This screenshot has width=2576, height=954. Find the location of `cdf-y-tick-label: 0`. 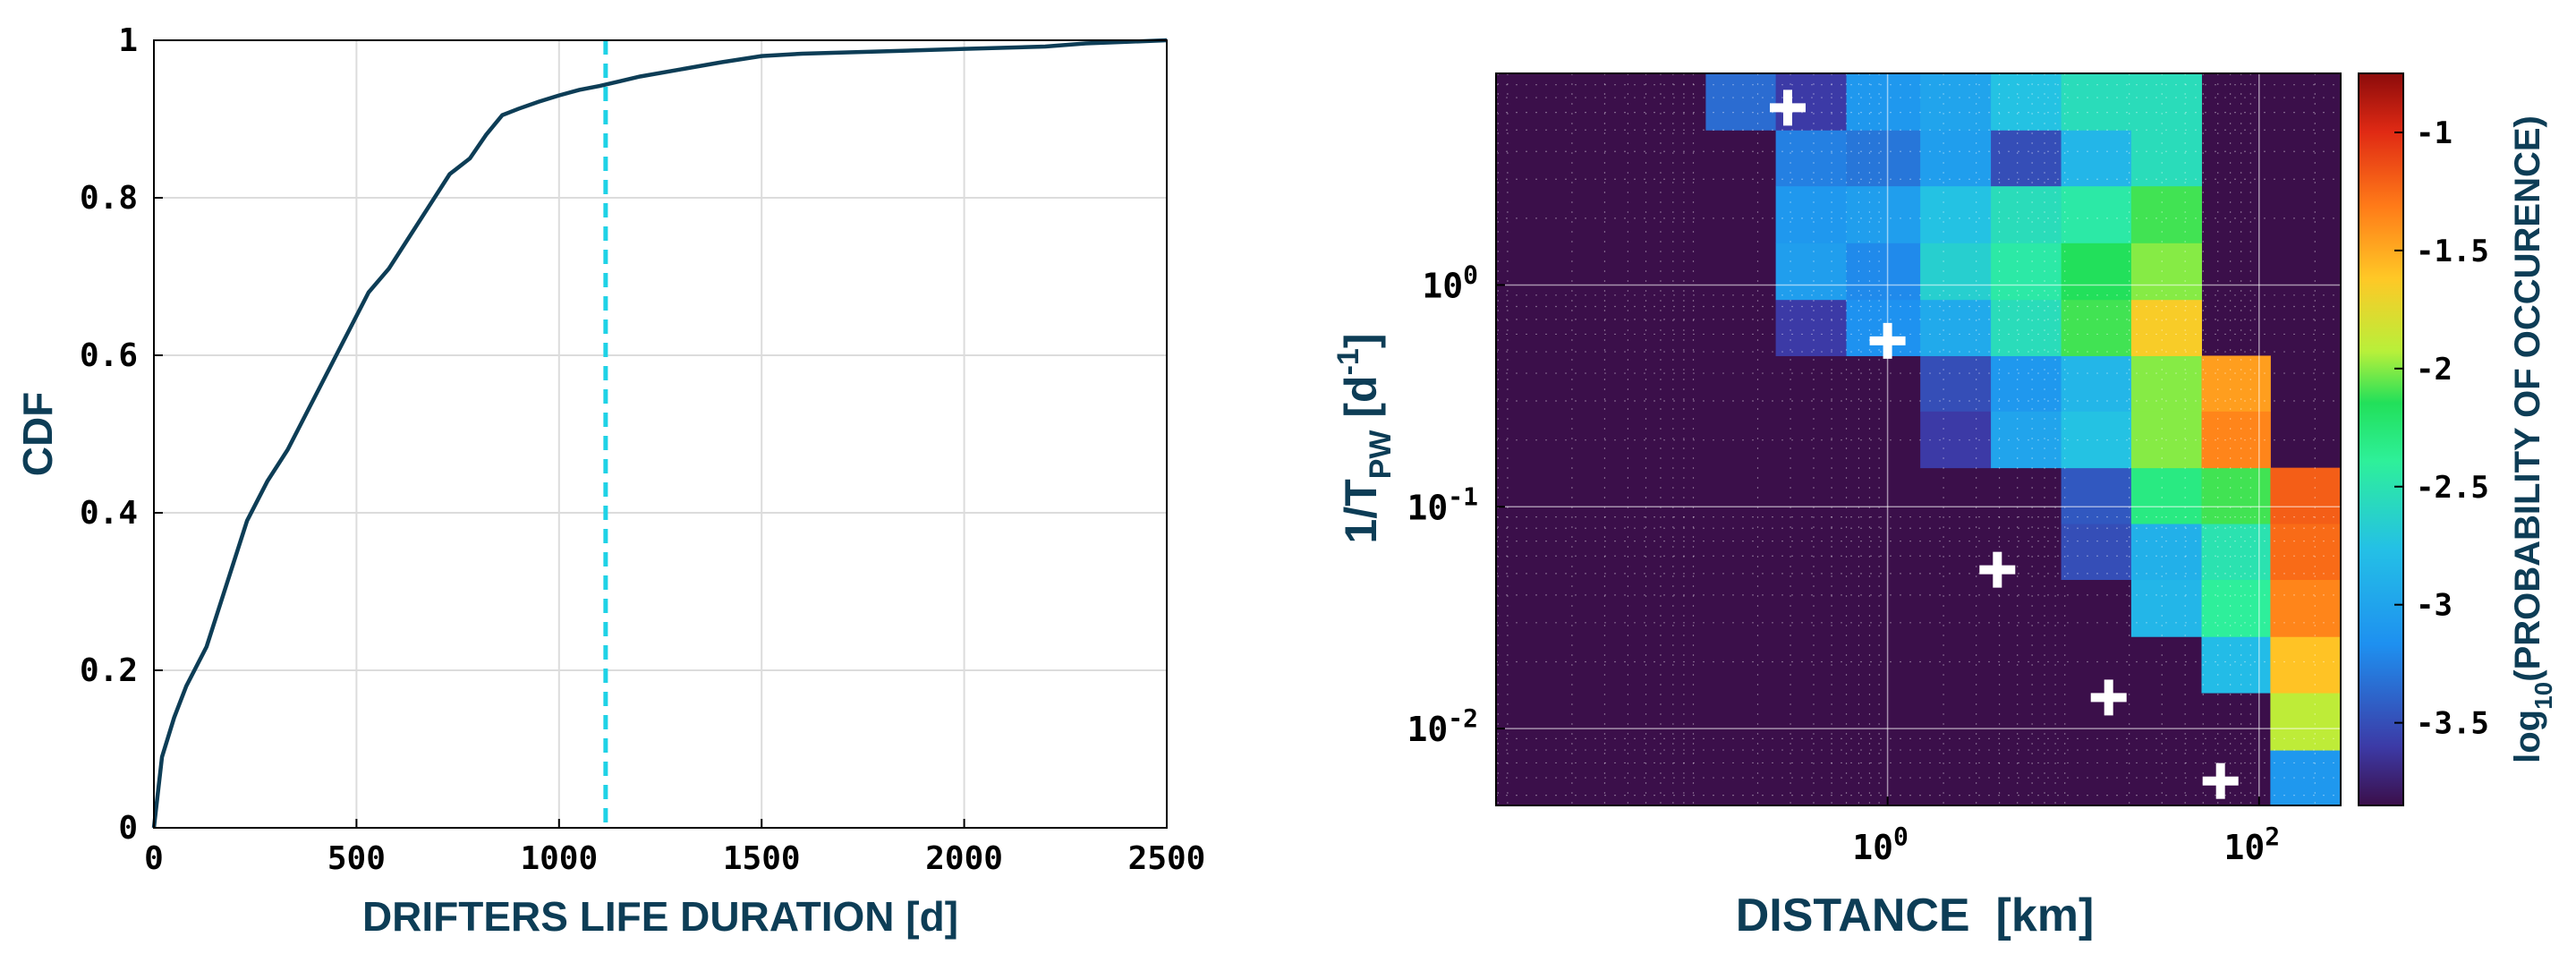

cdf-y-tick-label: 0 is located at coordinates (128, 829).